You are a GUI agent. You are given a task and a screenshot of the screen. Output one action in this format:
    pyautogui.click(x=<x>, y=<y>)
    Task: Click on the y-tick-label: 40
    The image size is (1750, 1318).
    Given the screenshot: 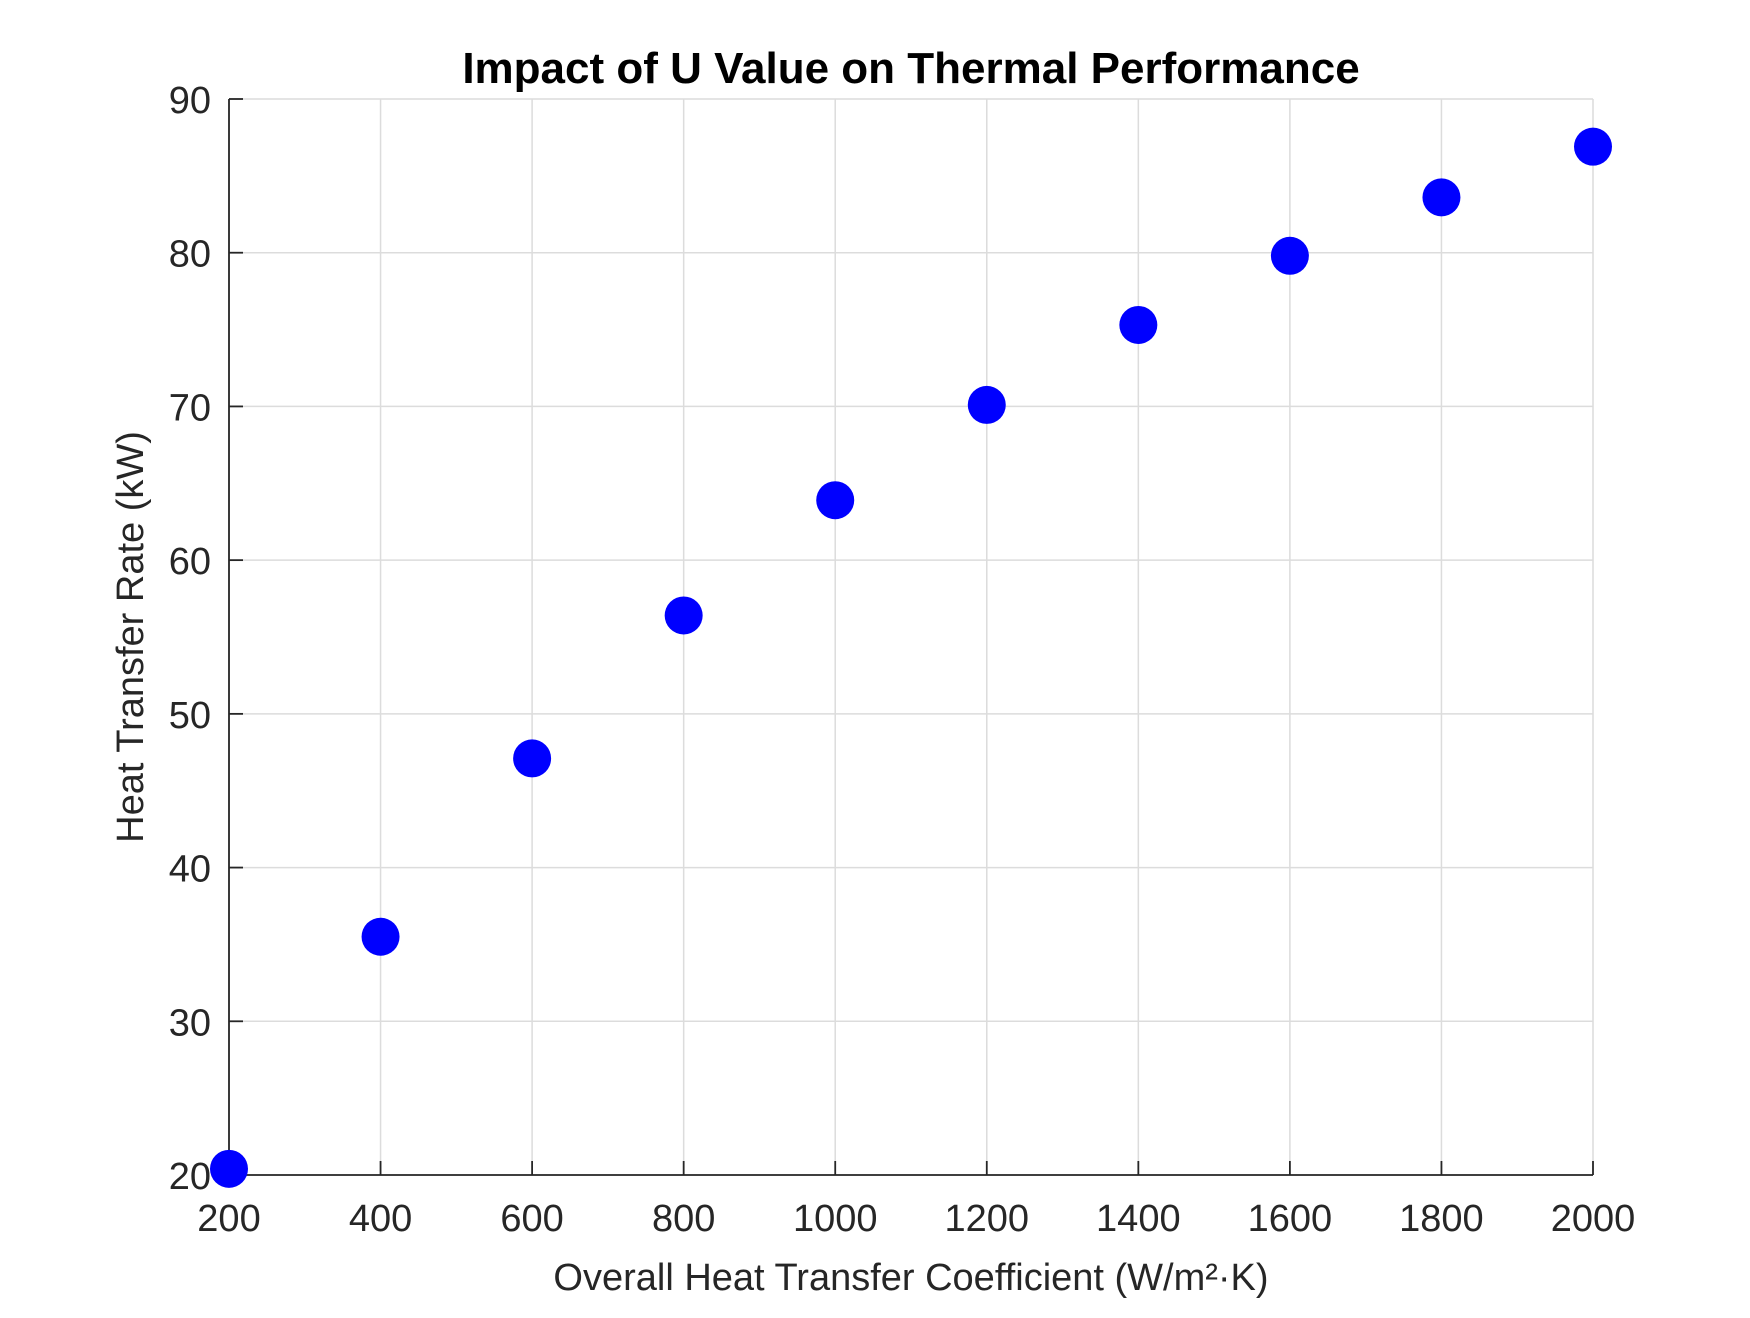 What is the action you would take?
    pyautogui.click(x=190, y=870)
    